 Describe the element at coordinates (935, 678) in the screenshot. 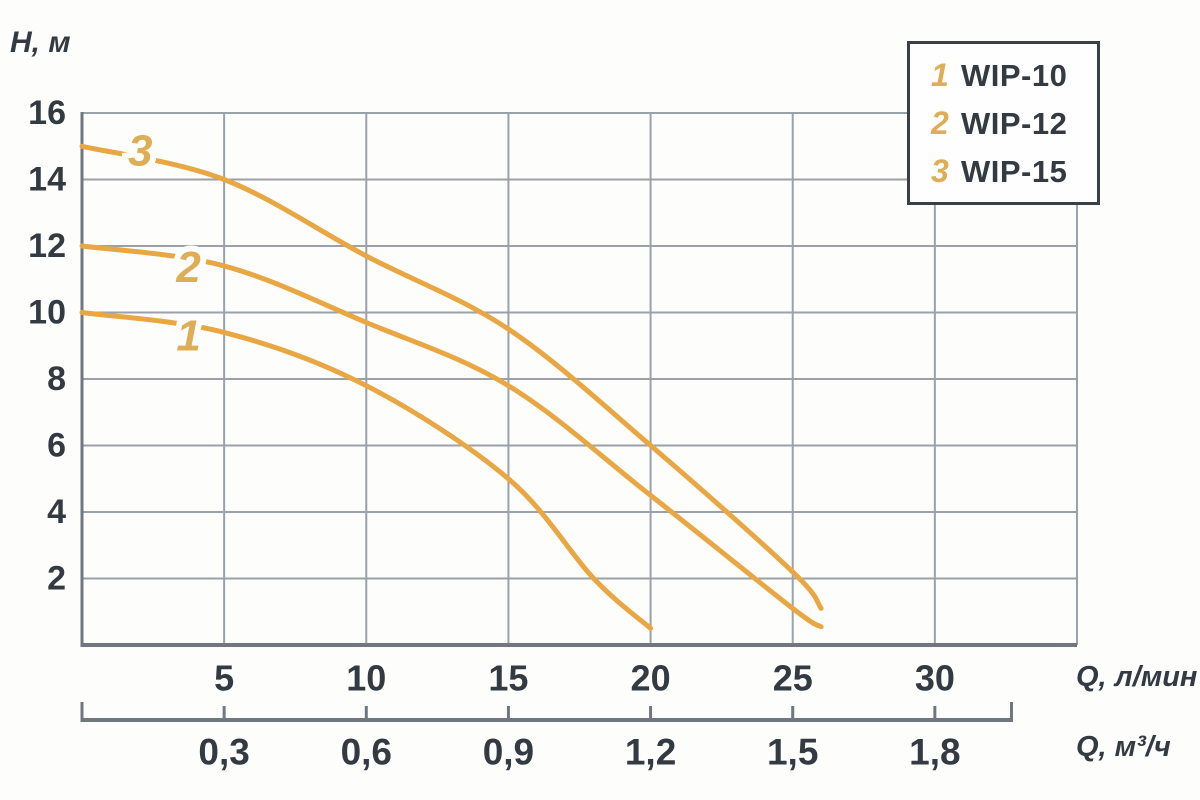

I see `x-tick-label-lmin: 30` at that location.